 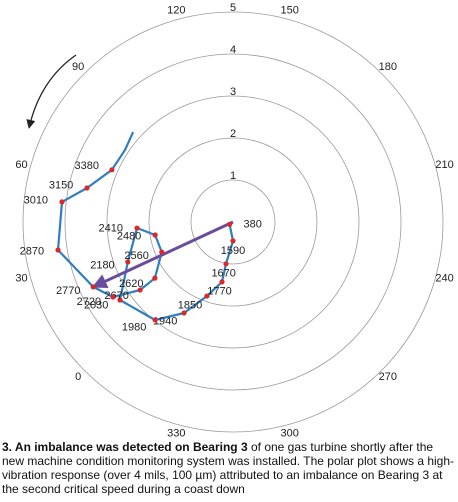 What do you see at coordinates (32, 252) in the screenshot?
I see `point-label: 2870` at bounding box center [32, 252].